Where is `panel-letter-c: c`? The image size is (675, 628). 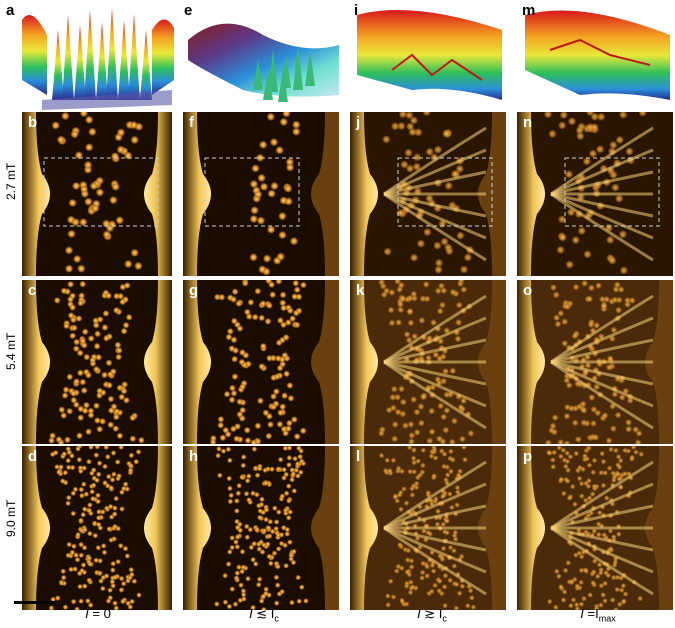
panel-letter-c: c is located at coordinates (32, 290).